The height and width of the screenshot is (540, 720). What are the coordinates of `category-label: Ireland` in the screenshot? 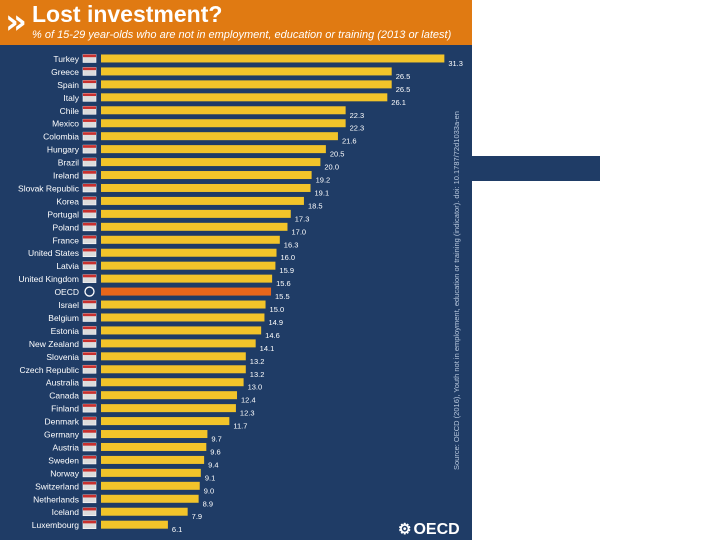 It's located at (66, 176).